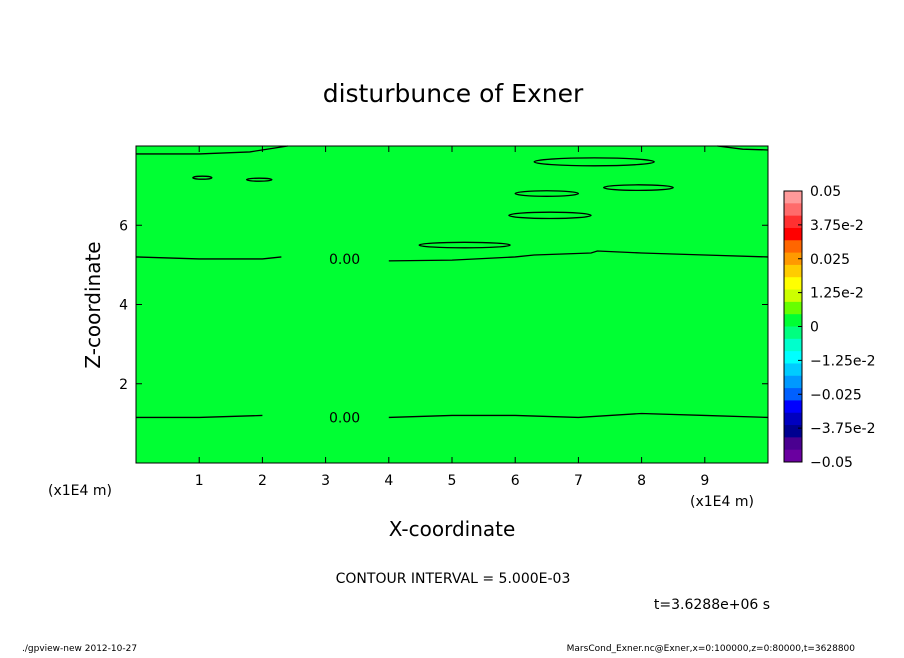  What do you see at coordinates (79, 649) in the screenshot?
I see `footer-left-text: ./gpview-new 2012-10-27` at bounding box center [79, 649].